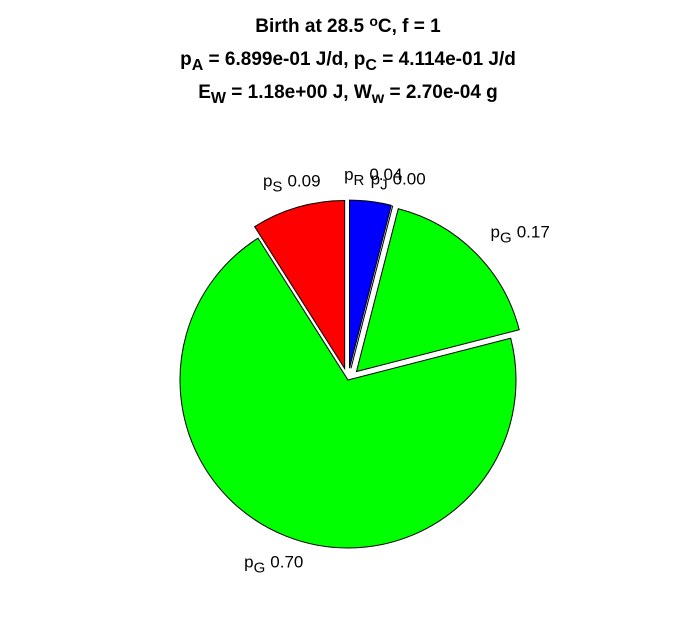 Image resolution: width=696 pixels, height=618 pixels. I want to click on chart-title: EW = 1.18e+00 J, Ww = 2.70e-04 g, so click(348, 94).